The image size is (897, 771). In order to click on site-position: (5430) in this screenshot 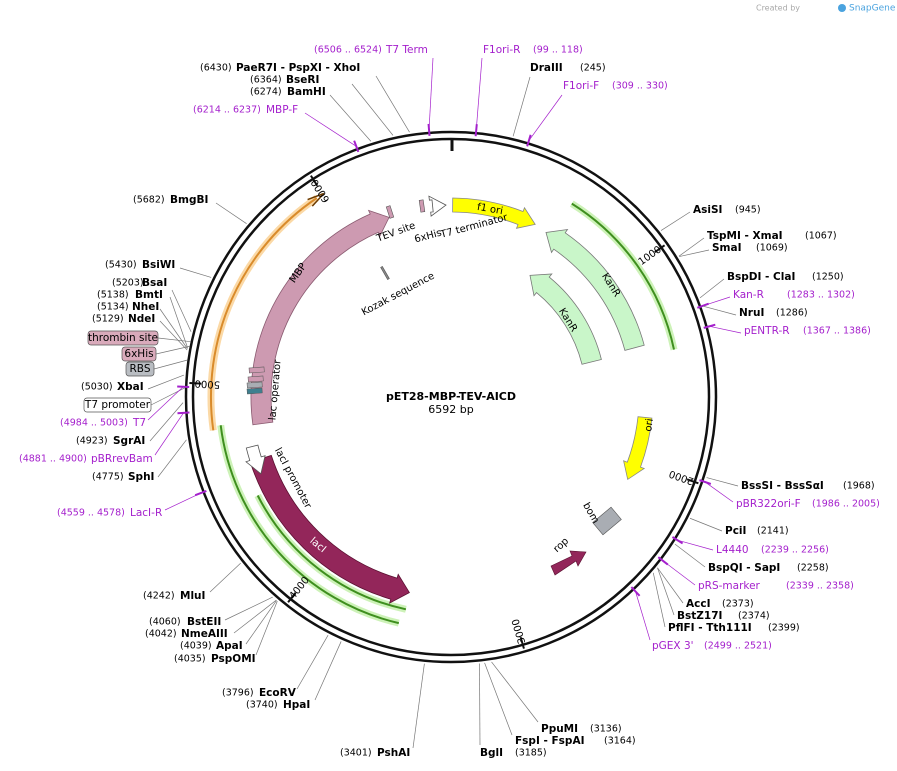, I will do `click(121, 265)`.